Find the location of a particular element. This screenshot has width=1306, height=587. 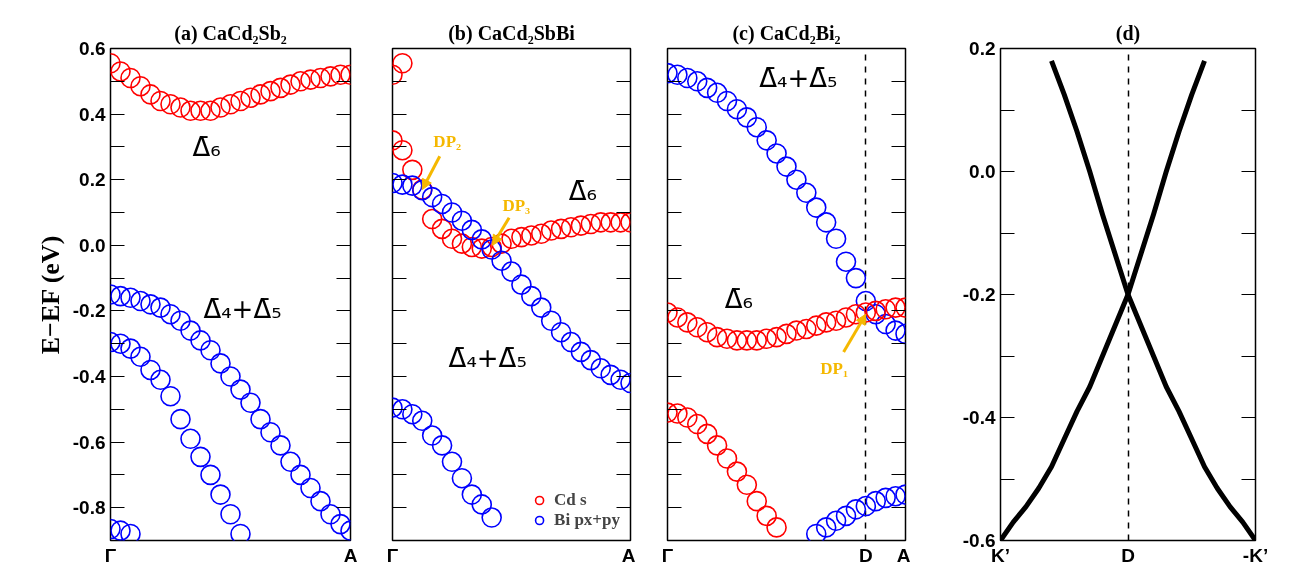

legend-label: Cd s is located at coordinates (570, 500).